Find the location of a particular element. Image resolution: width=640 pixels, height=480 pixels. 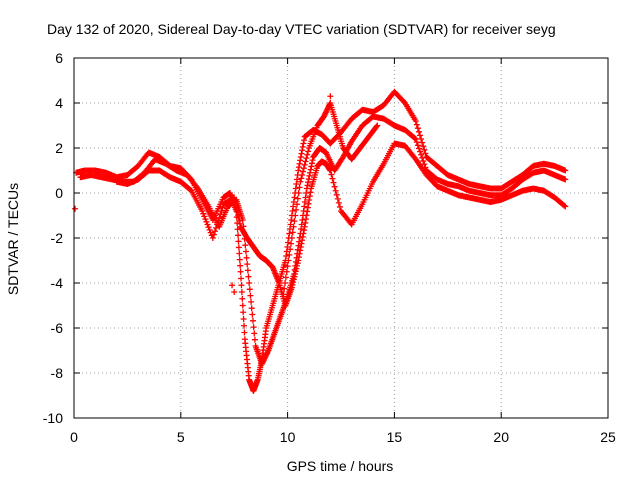

y-tick-label: -8 is located at coordinates (57, 373).